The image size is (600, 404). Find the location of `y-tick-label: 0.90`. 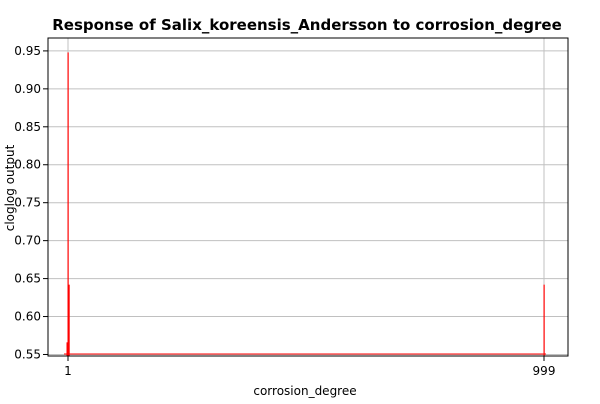

y-tick-label: 0.90 is located at coordinates (27, 89).